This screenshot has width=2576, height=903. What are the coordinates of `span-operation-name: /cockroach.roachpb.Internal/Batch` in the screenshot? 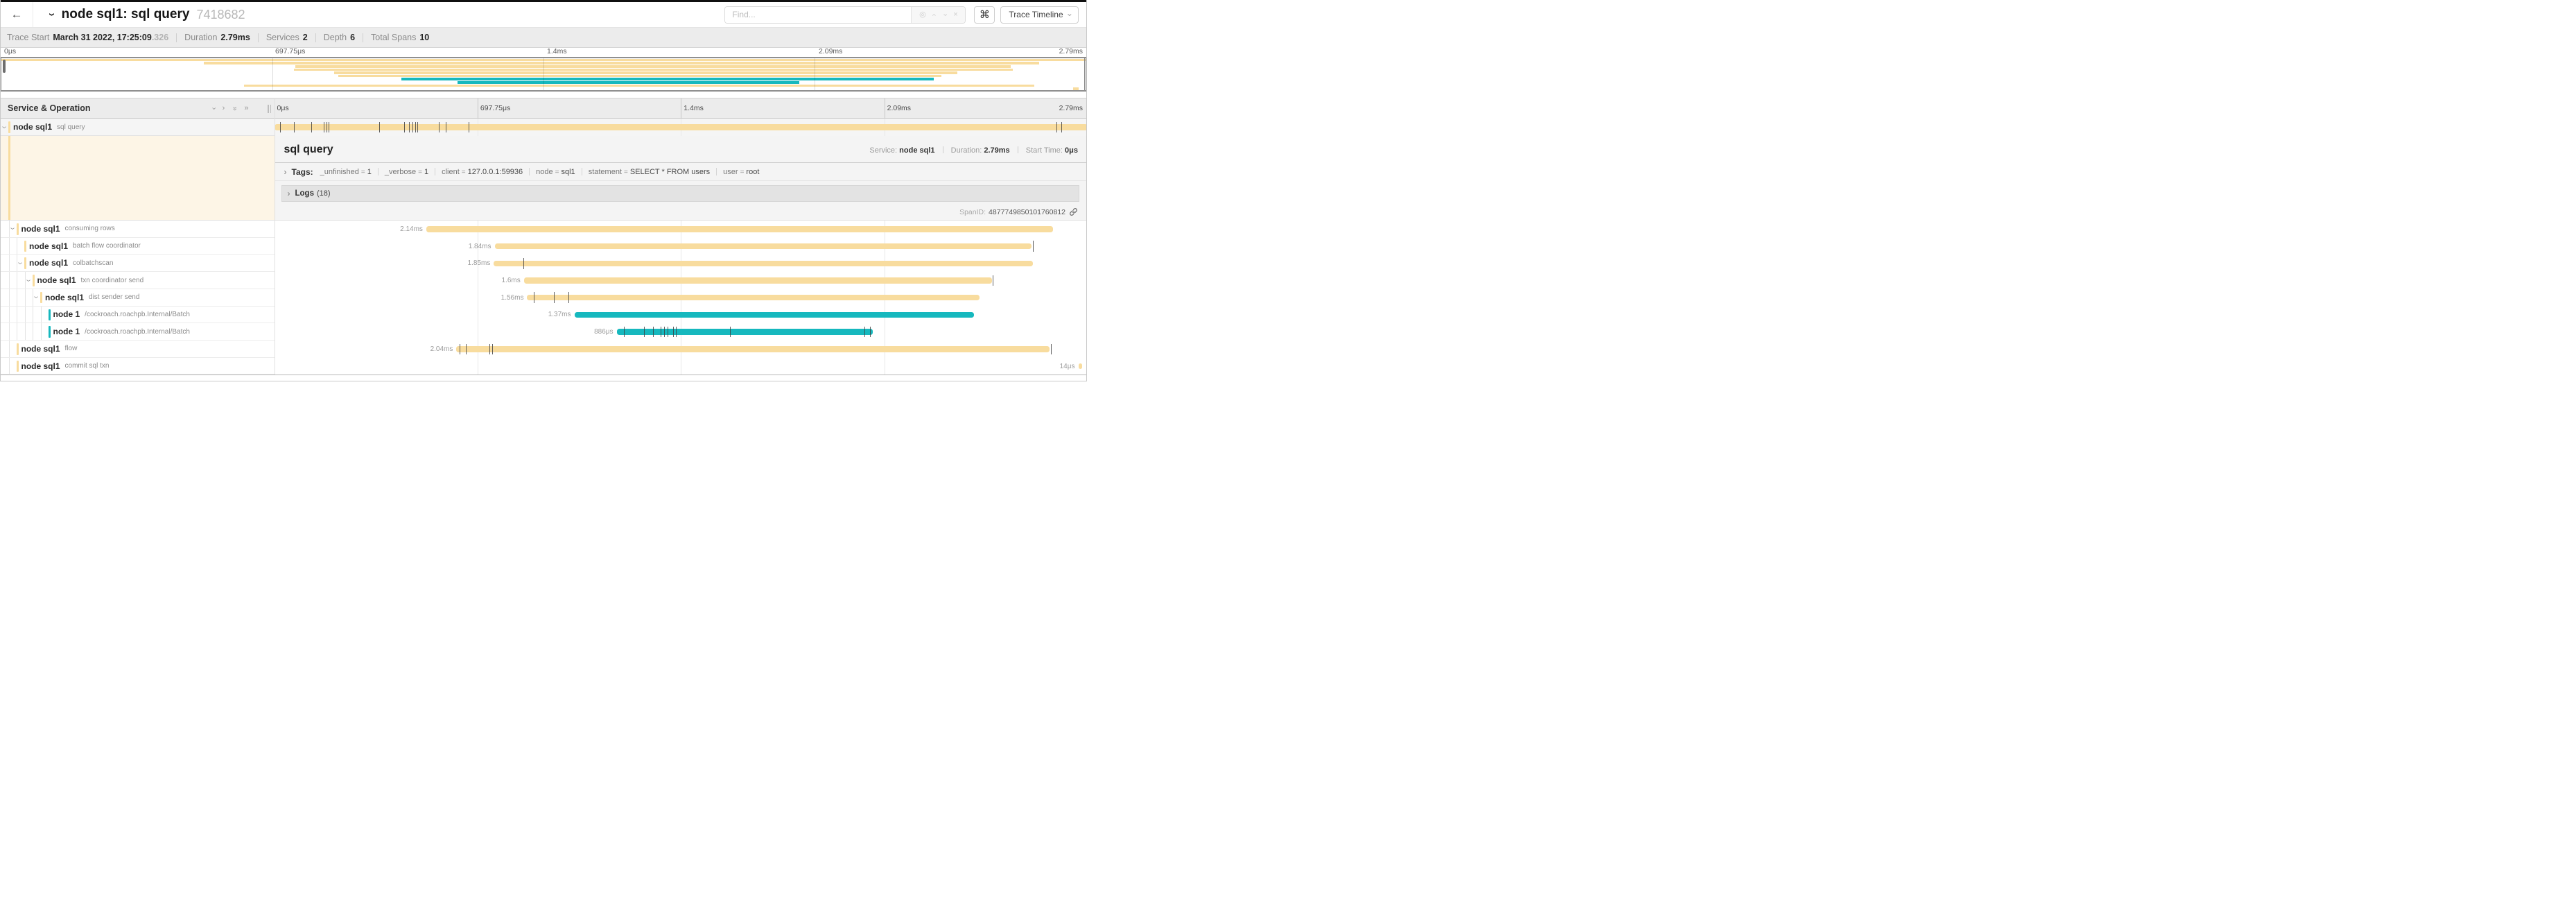 It's located at (137, 314).